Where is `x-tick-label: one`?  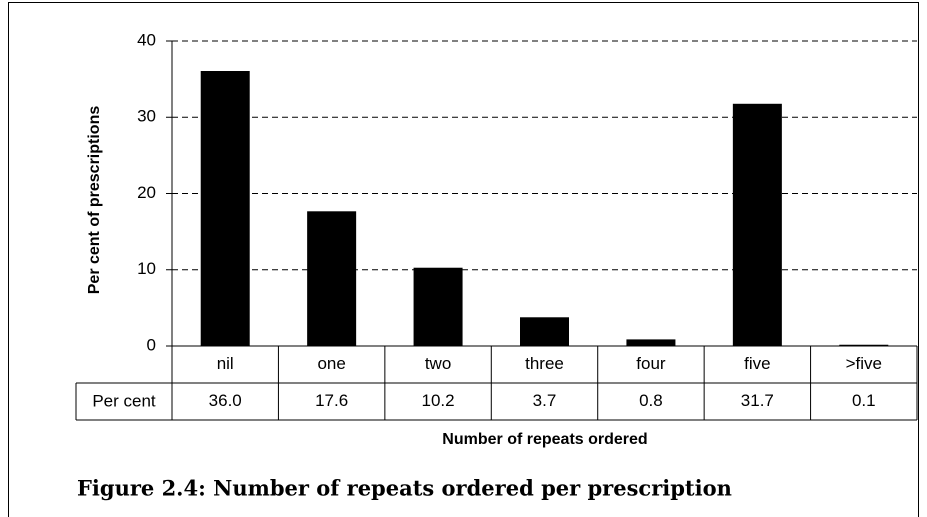
x-tick-label: one is located at coordinates (331, 363).